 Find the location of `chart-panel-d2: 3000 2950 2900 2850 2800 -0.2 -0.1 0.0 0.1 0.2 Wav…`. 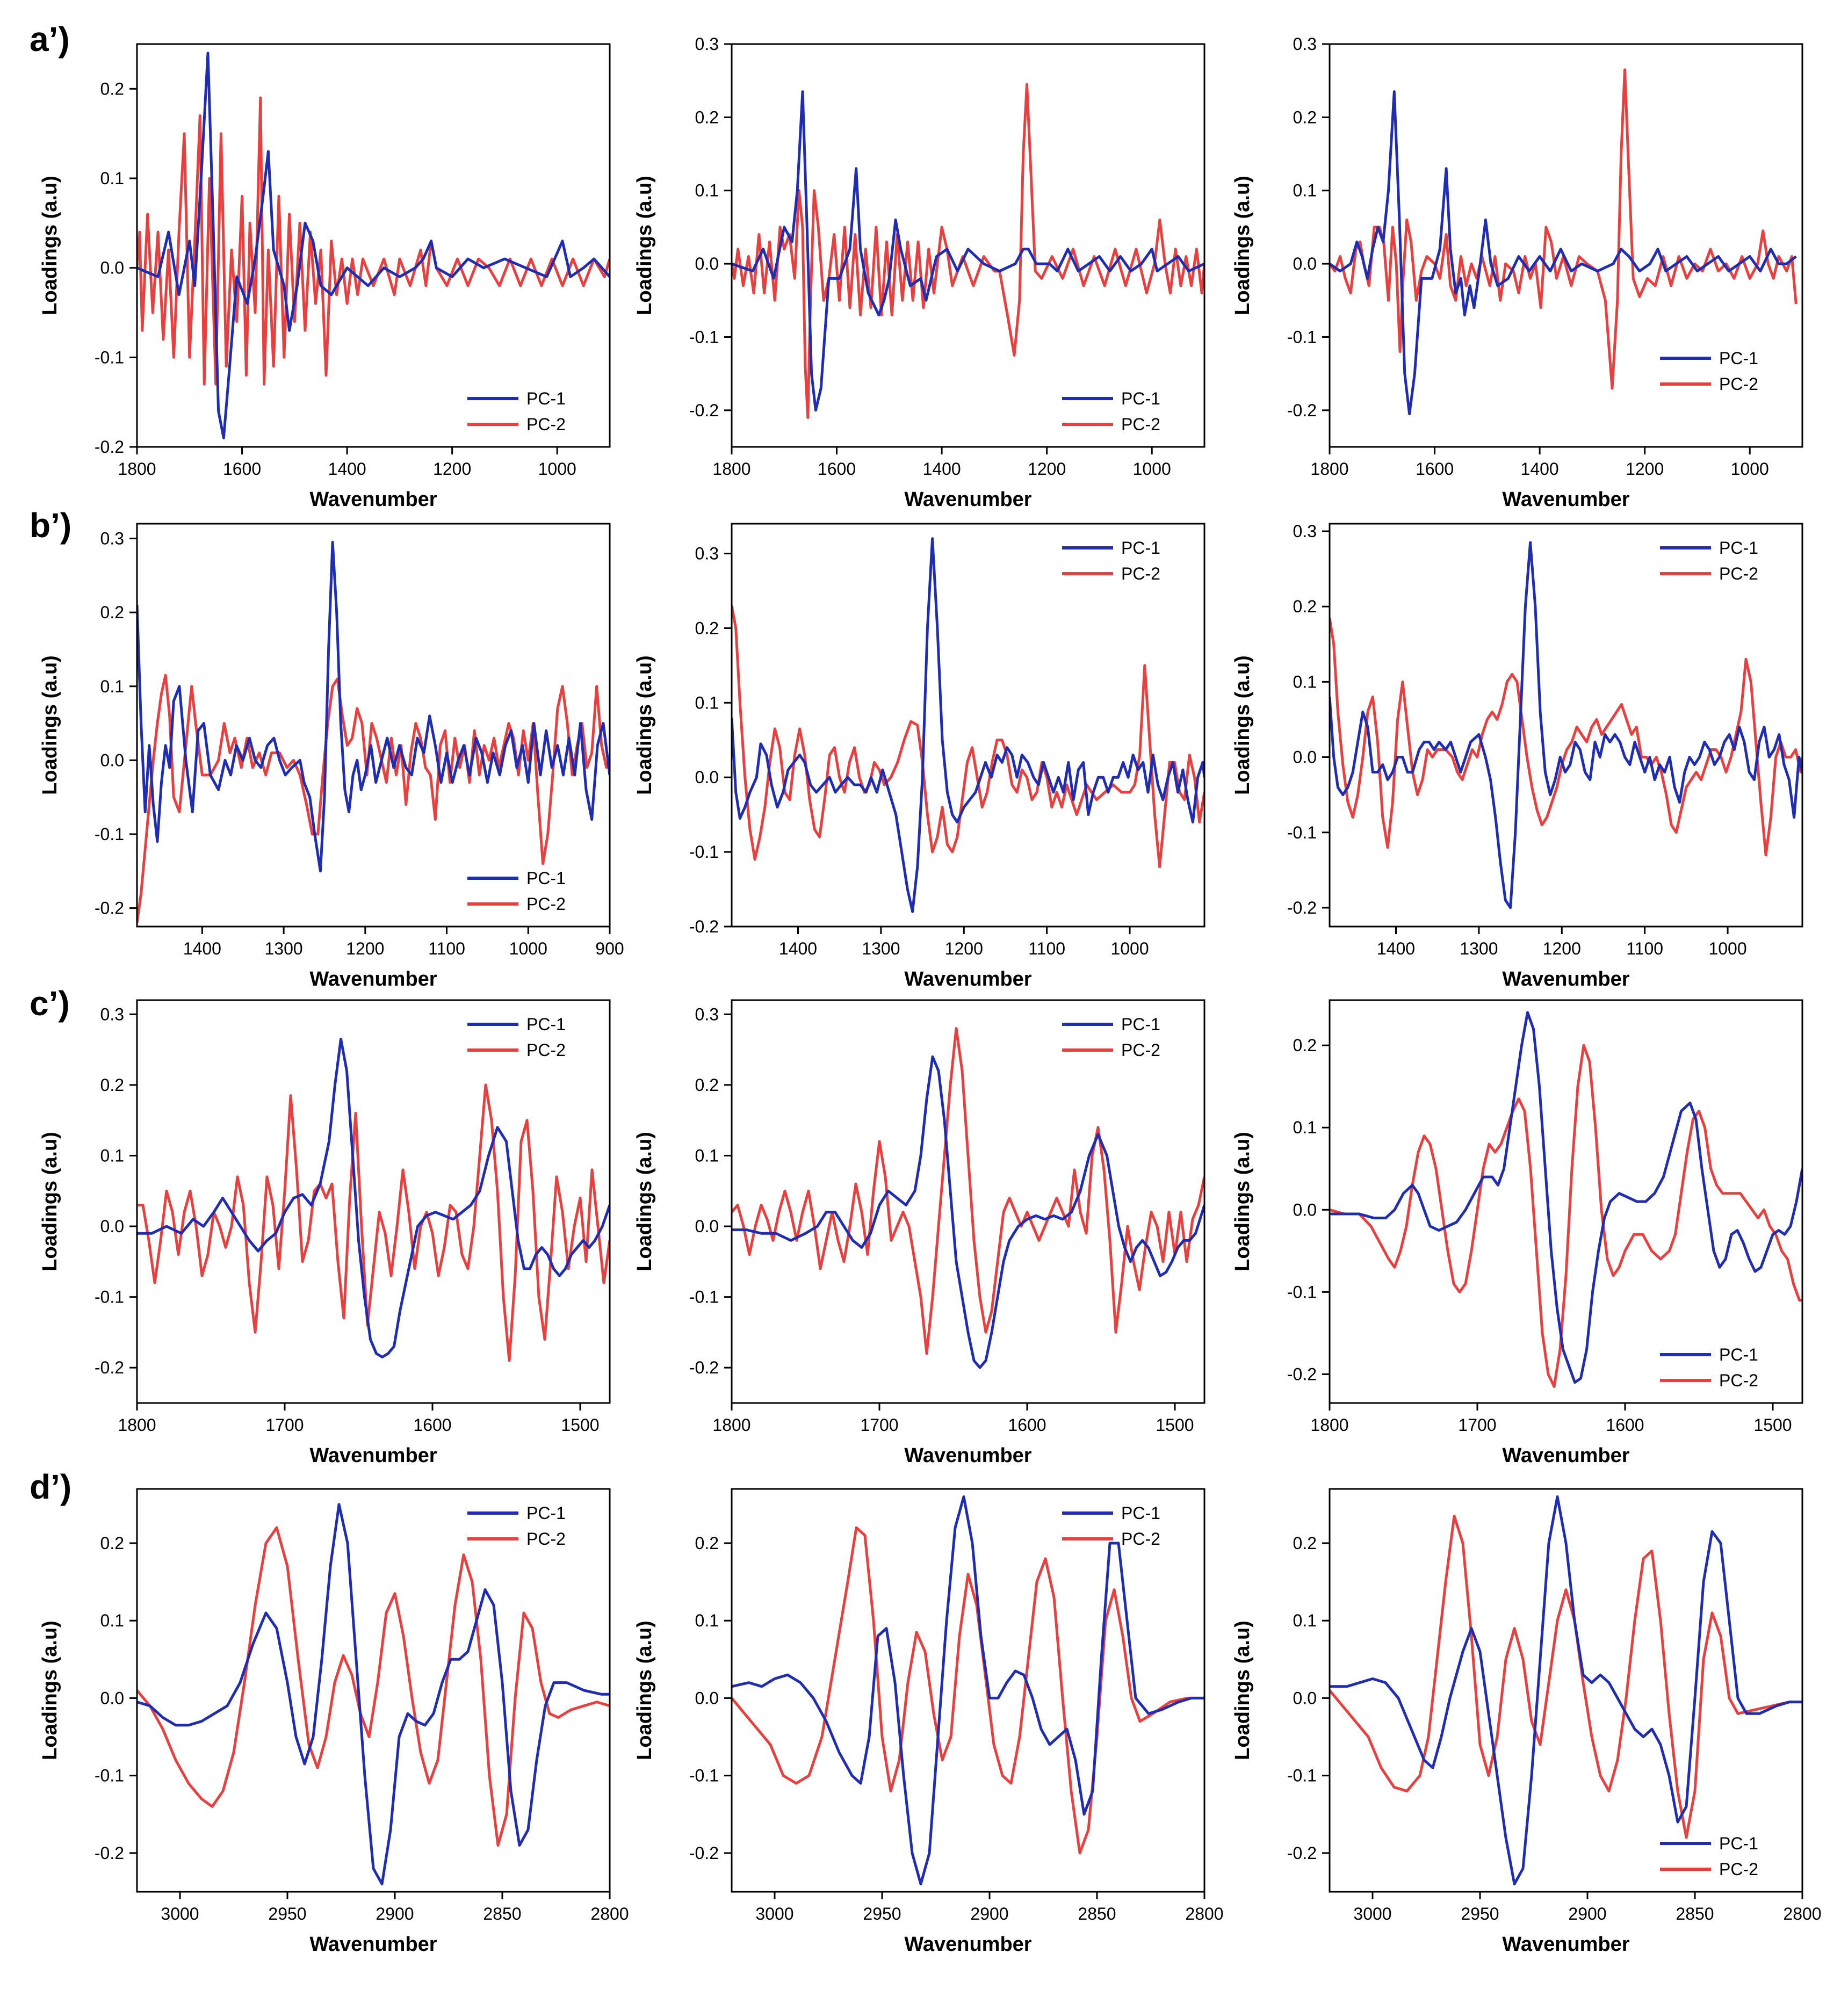

chart-panel-d2: 3000 2950 2900 2850 2800 -0.2 -0.1 0.0 0.1 0.2 Wav… is located at coordinates (928, 1722).